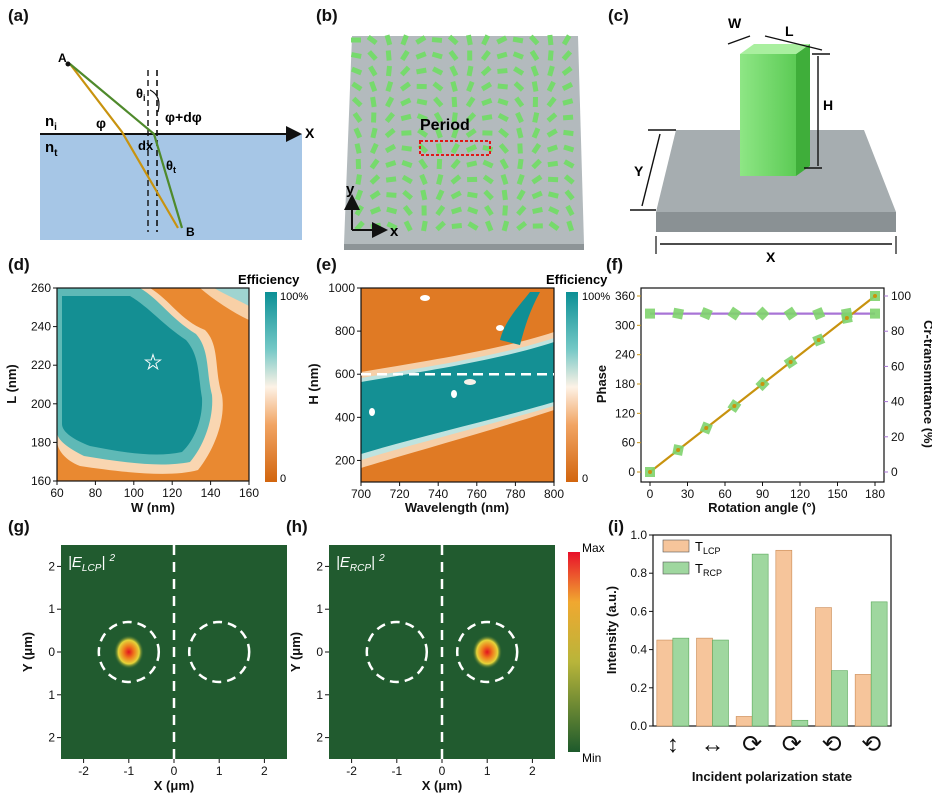  What do you see at coordinates (713, 744) in the screenshot?
I see `polarization-icon: ↔` at bounding box center [713, 744].